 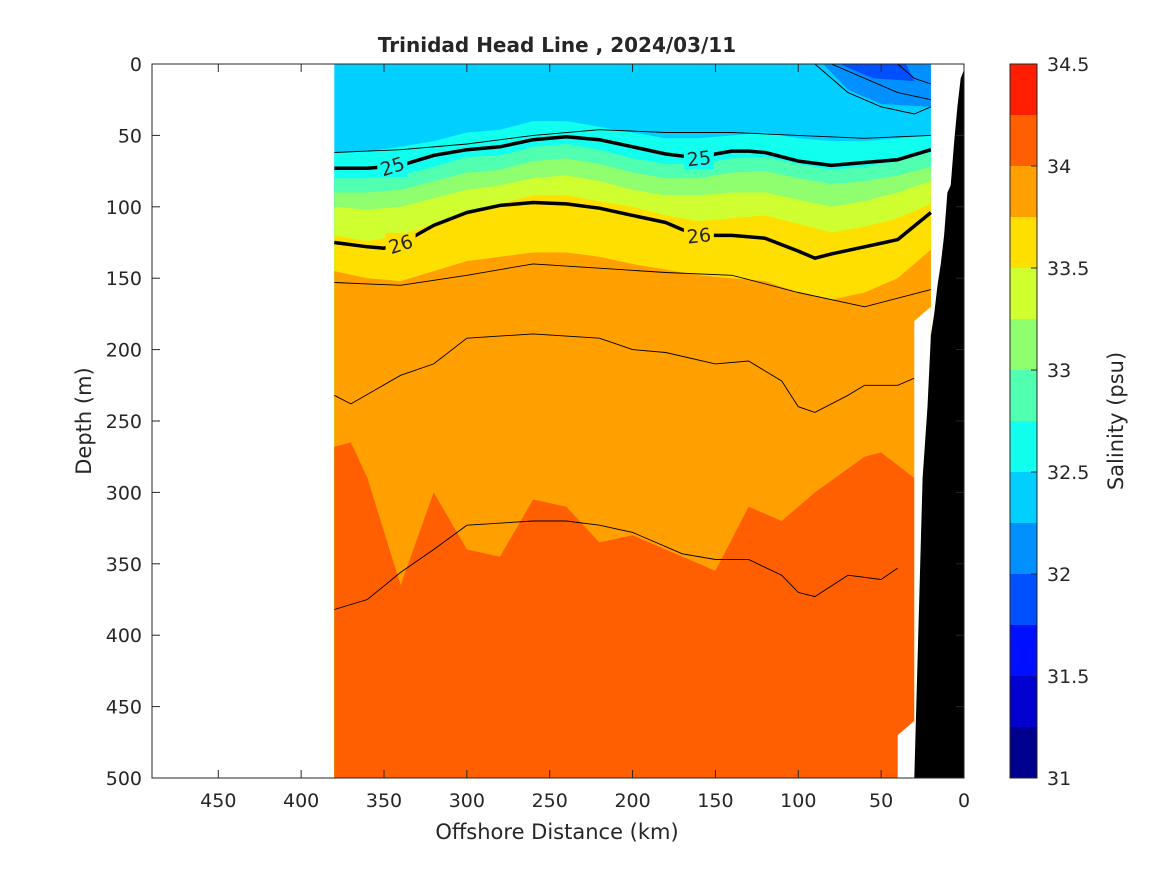 What do you see at coordinates (556, 832) in the screenshot?
I see `x-axis-label: Offshore Distance (km)` at bounding box center [556, 832].